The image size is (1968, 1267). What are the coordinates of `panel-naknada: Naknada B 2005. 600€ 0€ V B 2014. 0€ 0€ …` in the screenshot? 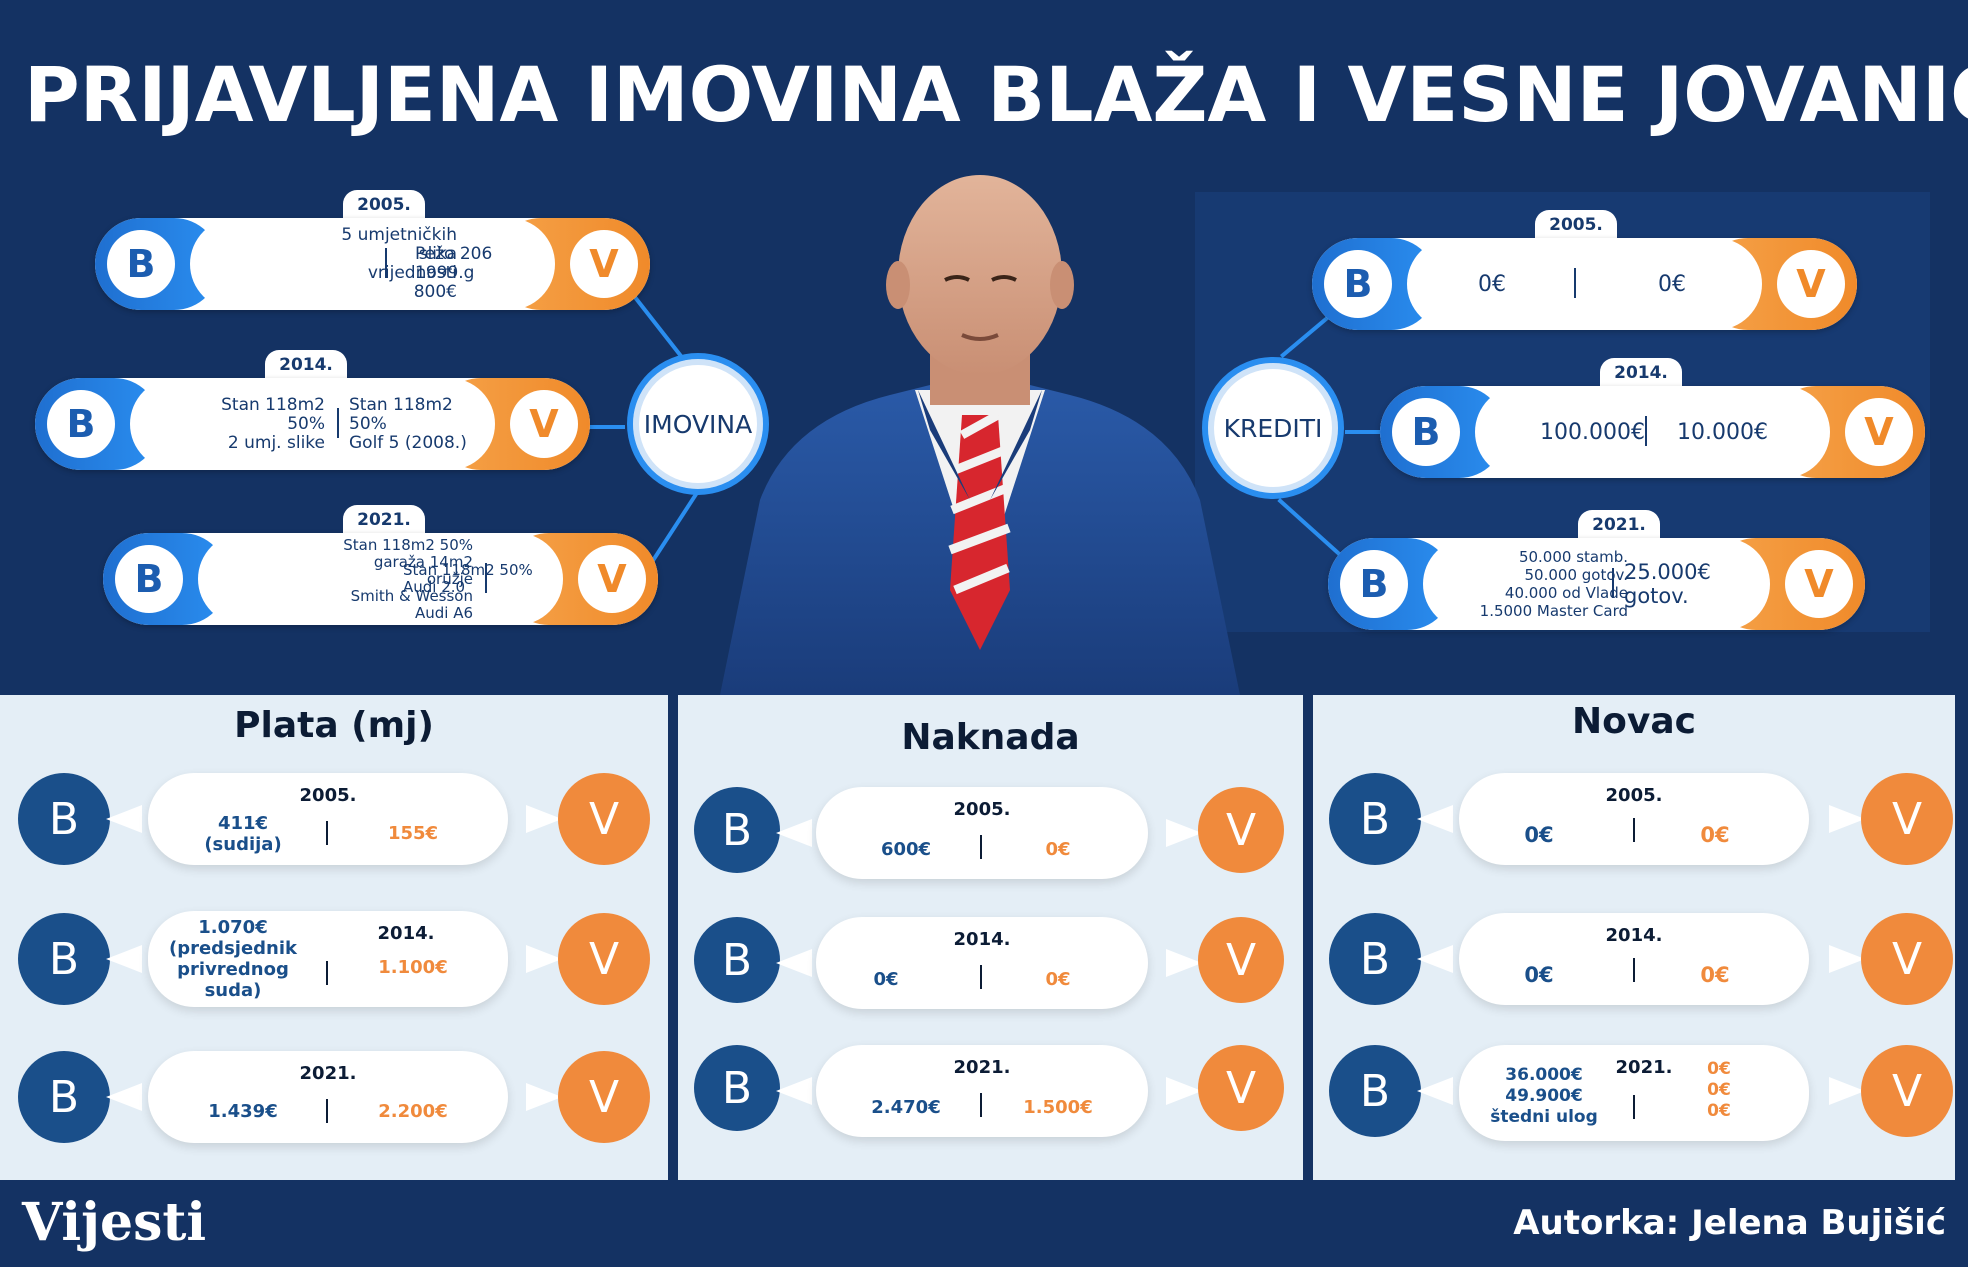 It's located at (990, 937).